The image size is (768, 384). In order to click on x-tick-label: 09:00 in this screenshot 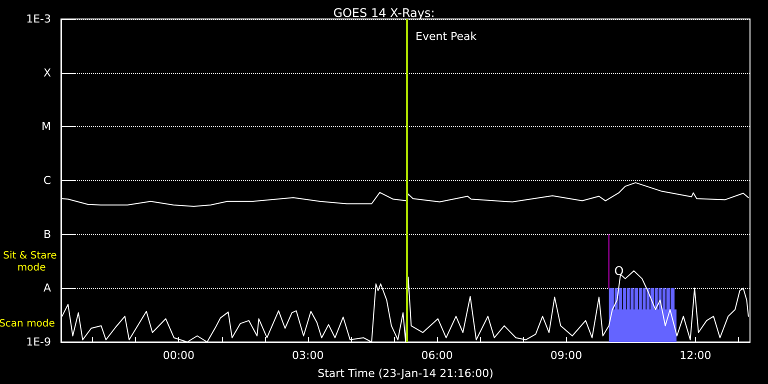, I will do `click(566, 355)`.